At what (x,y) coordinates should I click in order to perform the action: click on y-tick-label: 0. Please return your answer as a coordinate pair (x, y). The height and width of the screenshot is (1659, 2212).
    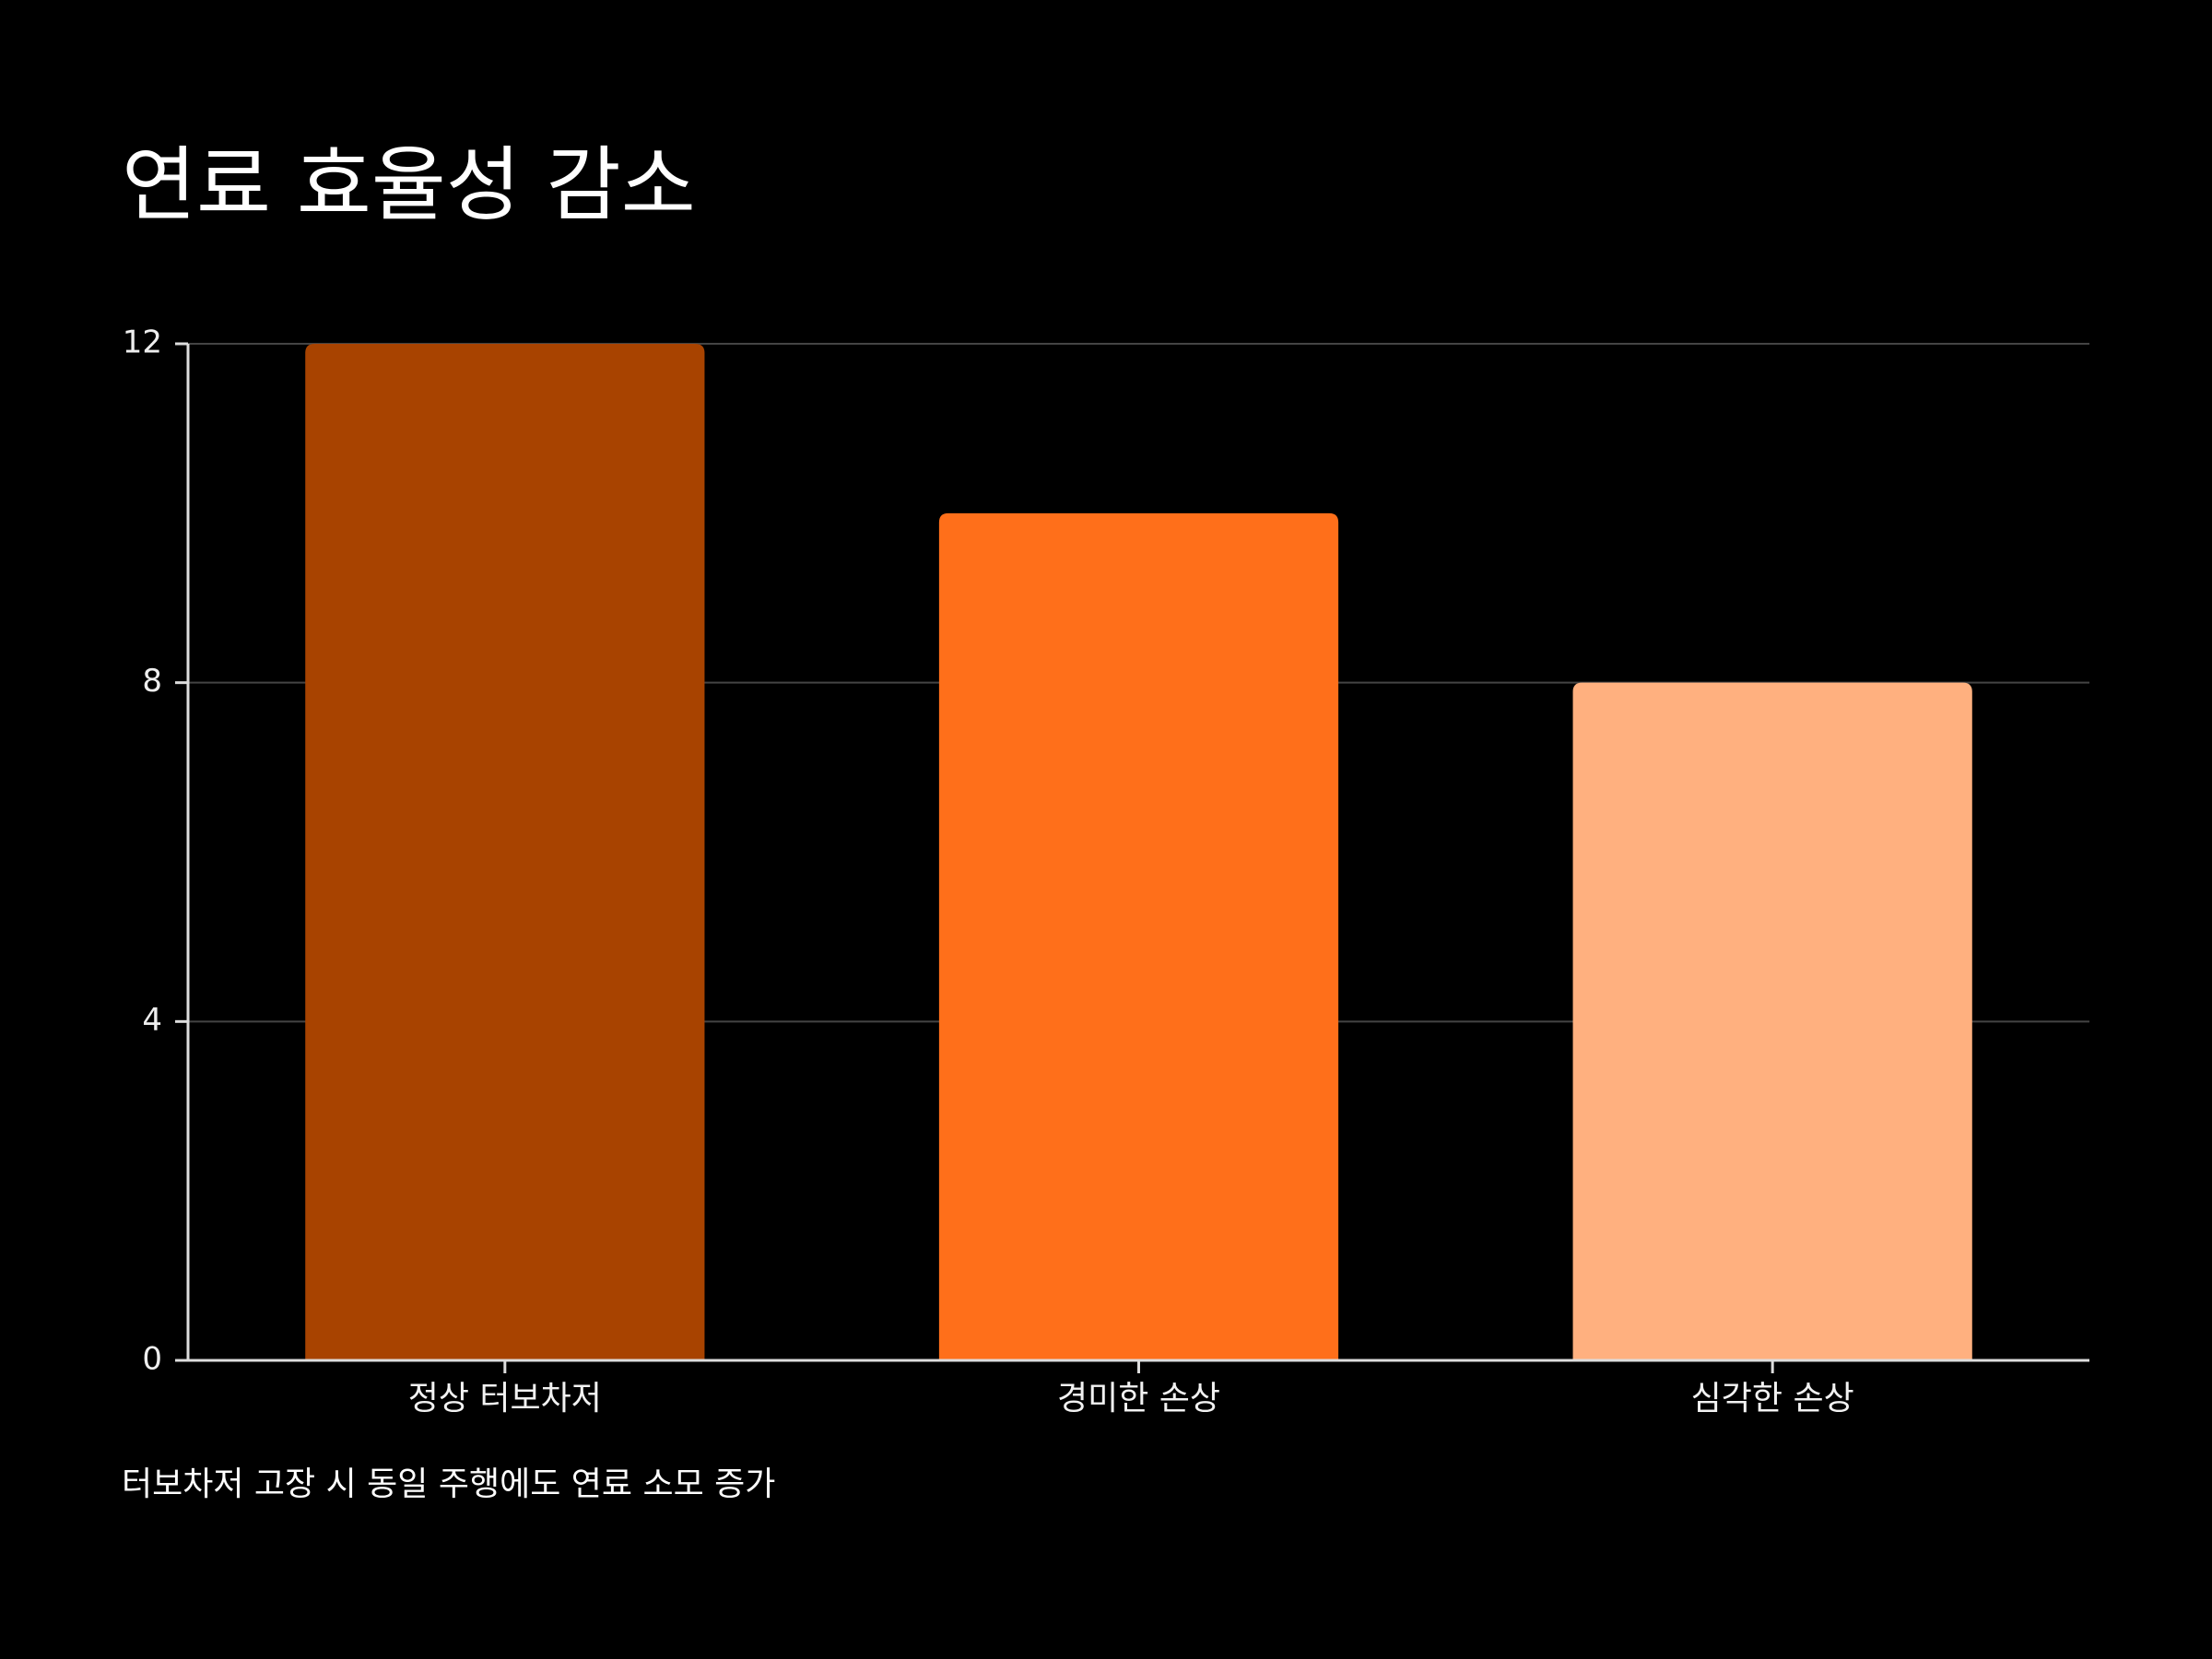
    Looking at the image, I should click on (152, 1359).